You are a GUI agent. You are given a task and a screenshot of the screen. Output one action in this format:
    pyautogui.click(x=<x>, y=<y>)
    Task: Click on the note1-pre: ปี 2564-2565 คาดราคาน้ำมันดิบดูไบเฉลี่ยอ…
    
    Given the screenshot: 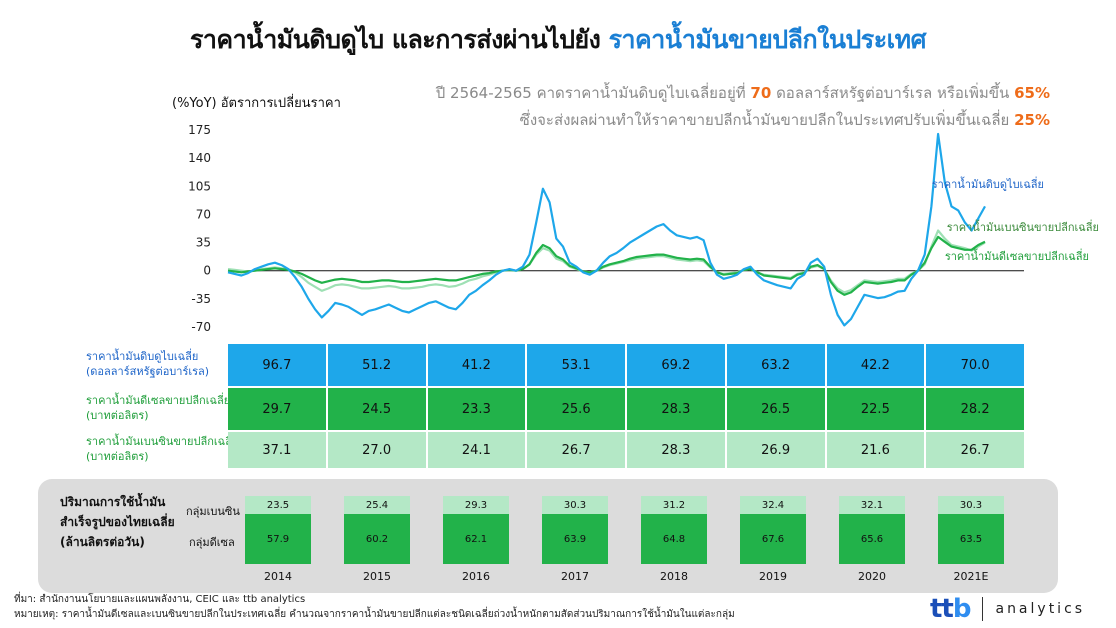 What is the action you would take?
    pyautogui.click(x=590, y=93)
    